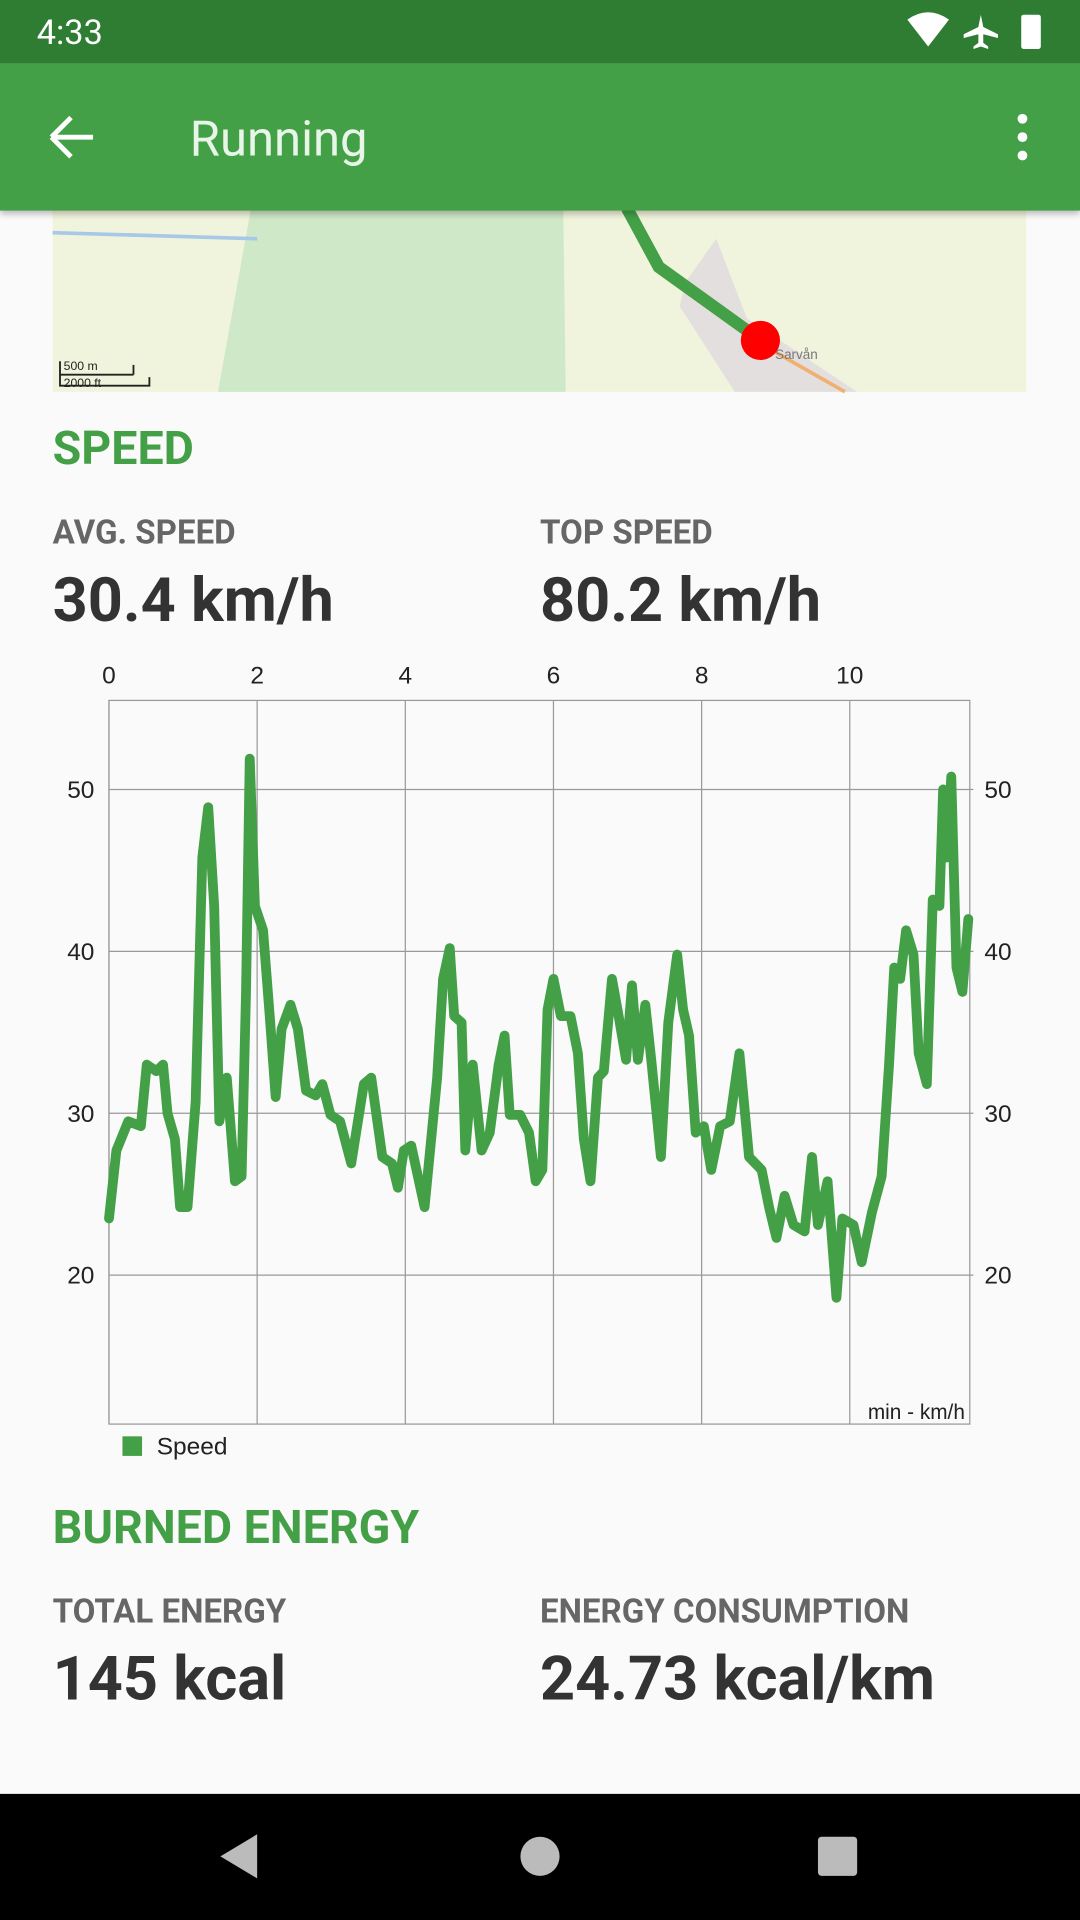  I want to click on legend-swatch, so click(132, 1446).